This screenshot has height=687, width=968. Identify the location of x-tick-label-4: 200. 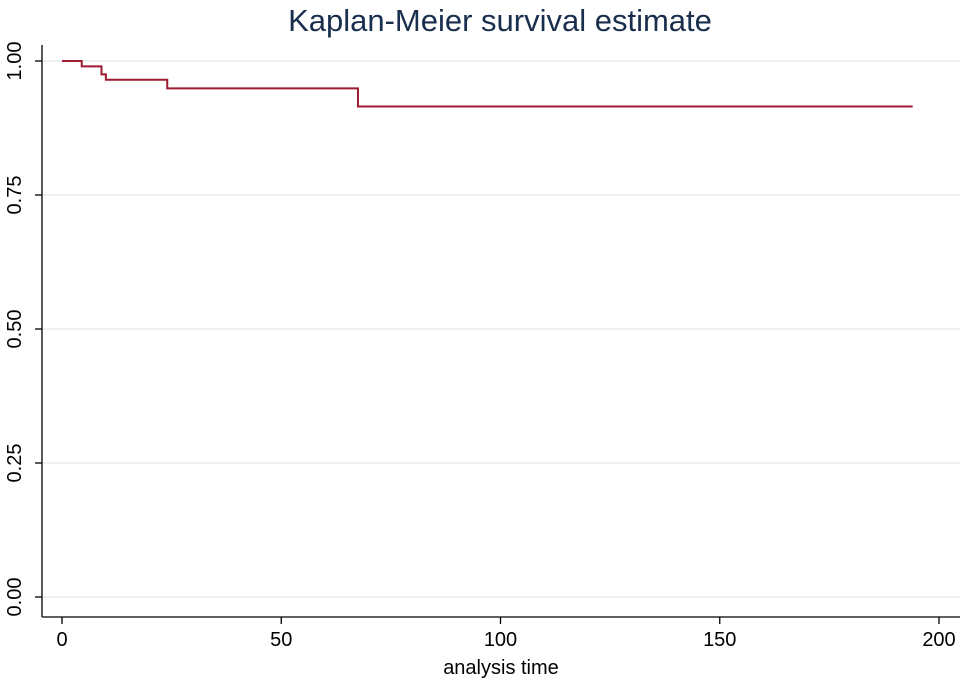
(938, 640).